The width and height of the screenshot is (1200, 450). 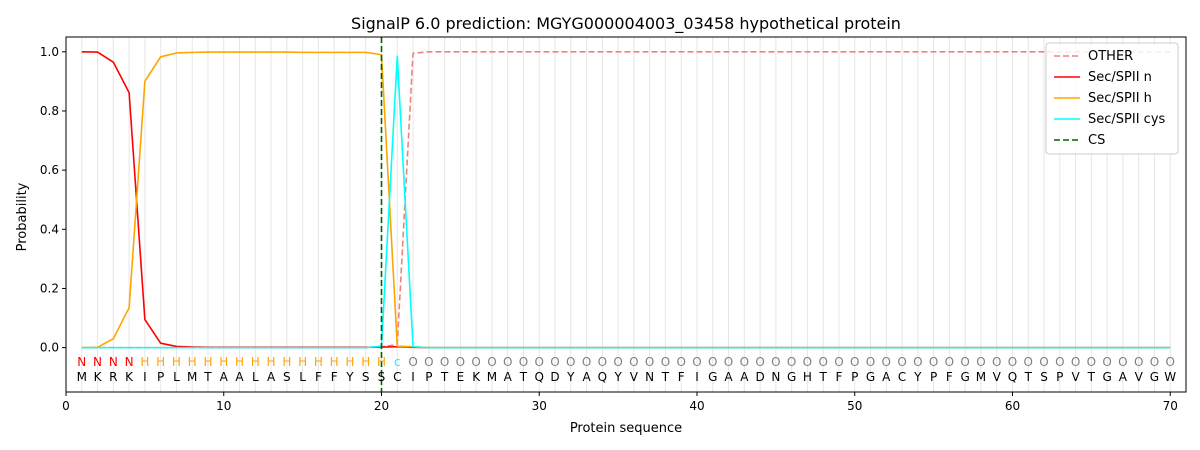 I want to click on y-tick-label: 0.6, so click(x=49, y=170).